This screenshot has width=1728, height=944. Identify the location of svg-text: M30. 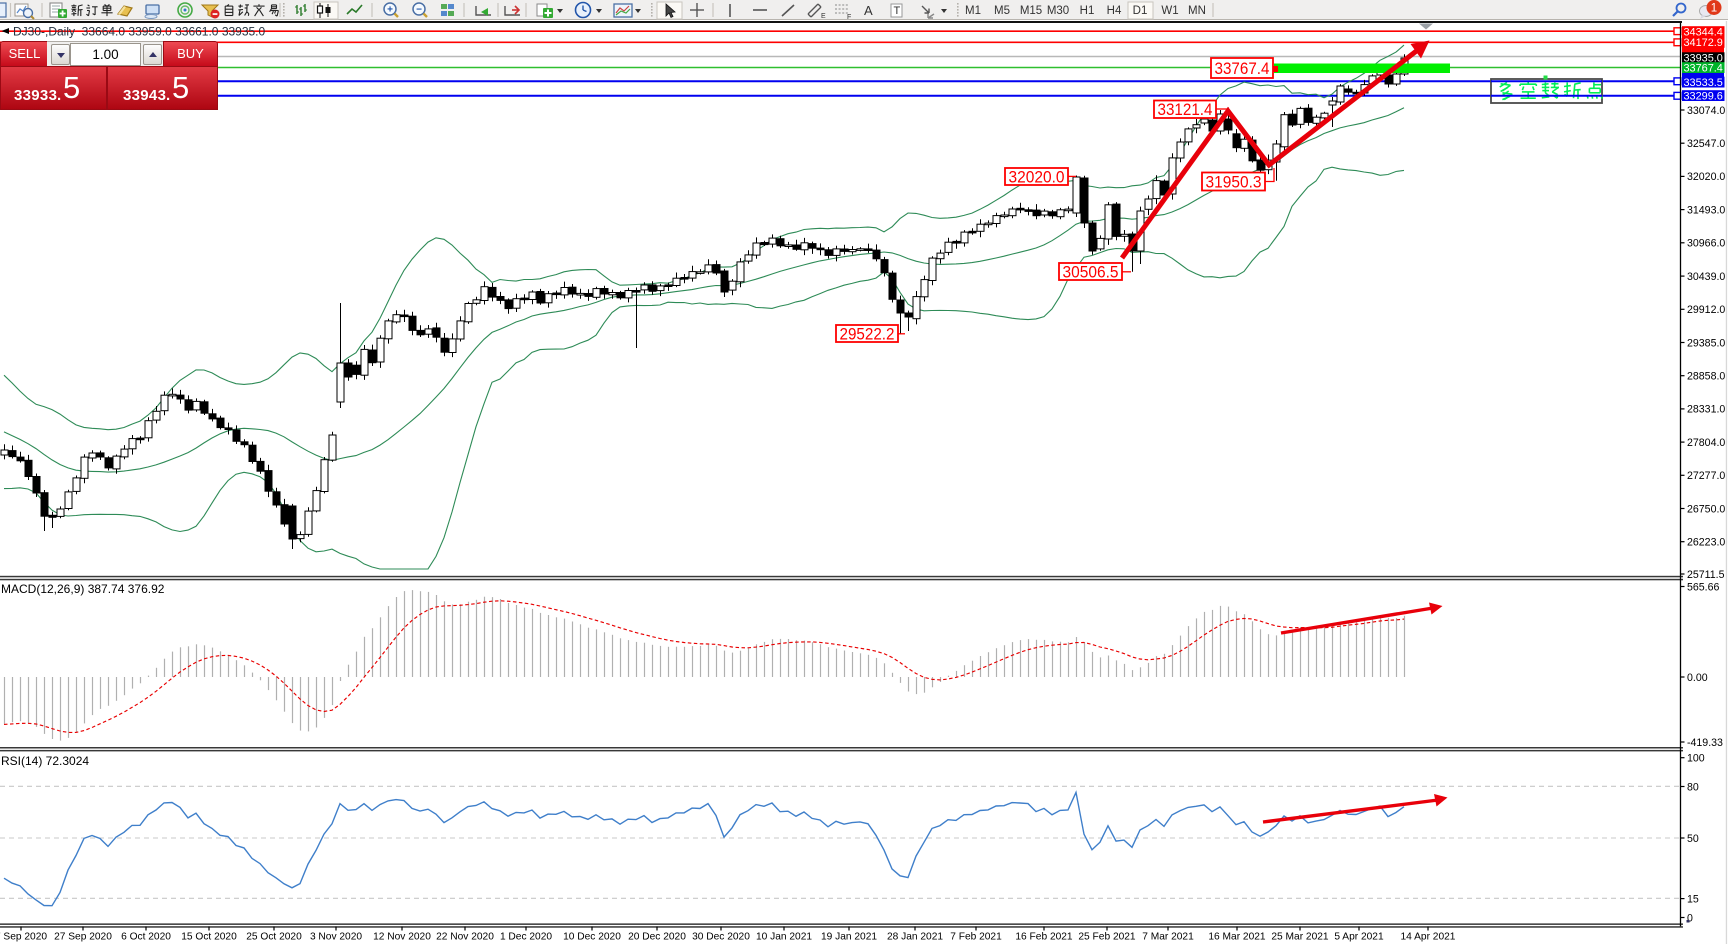
(1058, 11).